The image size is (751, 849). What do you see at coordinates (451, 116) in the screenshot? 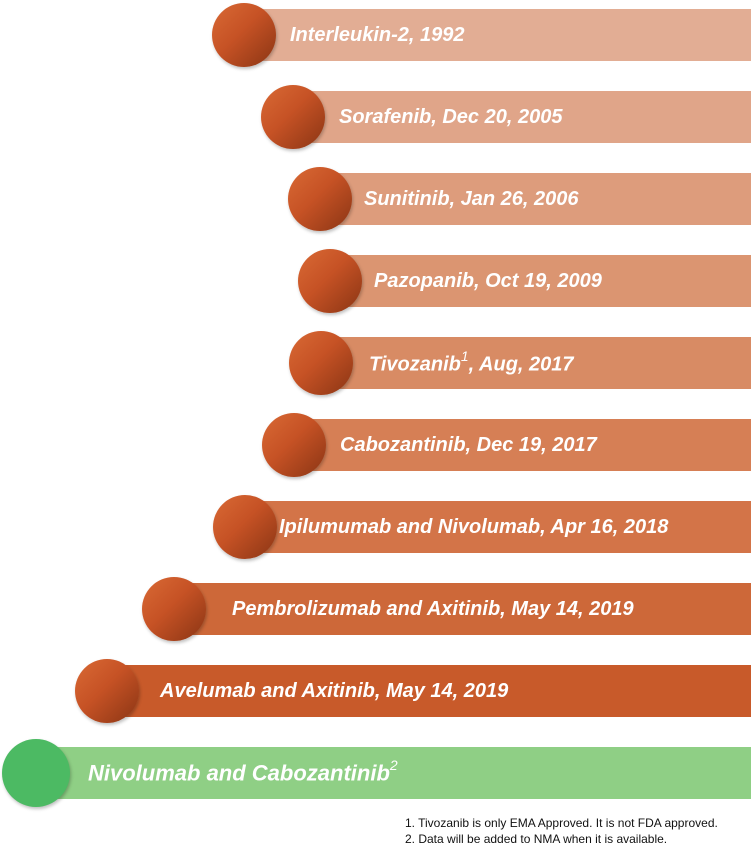
I see `milestone-label: Sorafenib, Dec 20, 2005` at bounding box center [451, 116].